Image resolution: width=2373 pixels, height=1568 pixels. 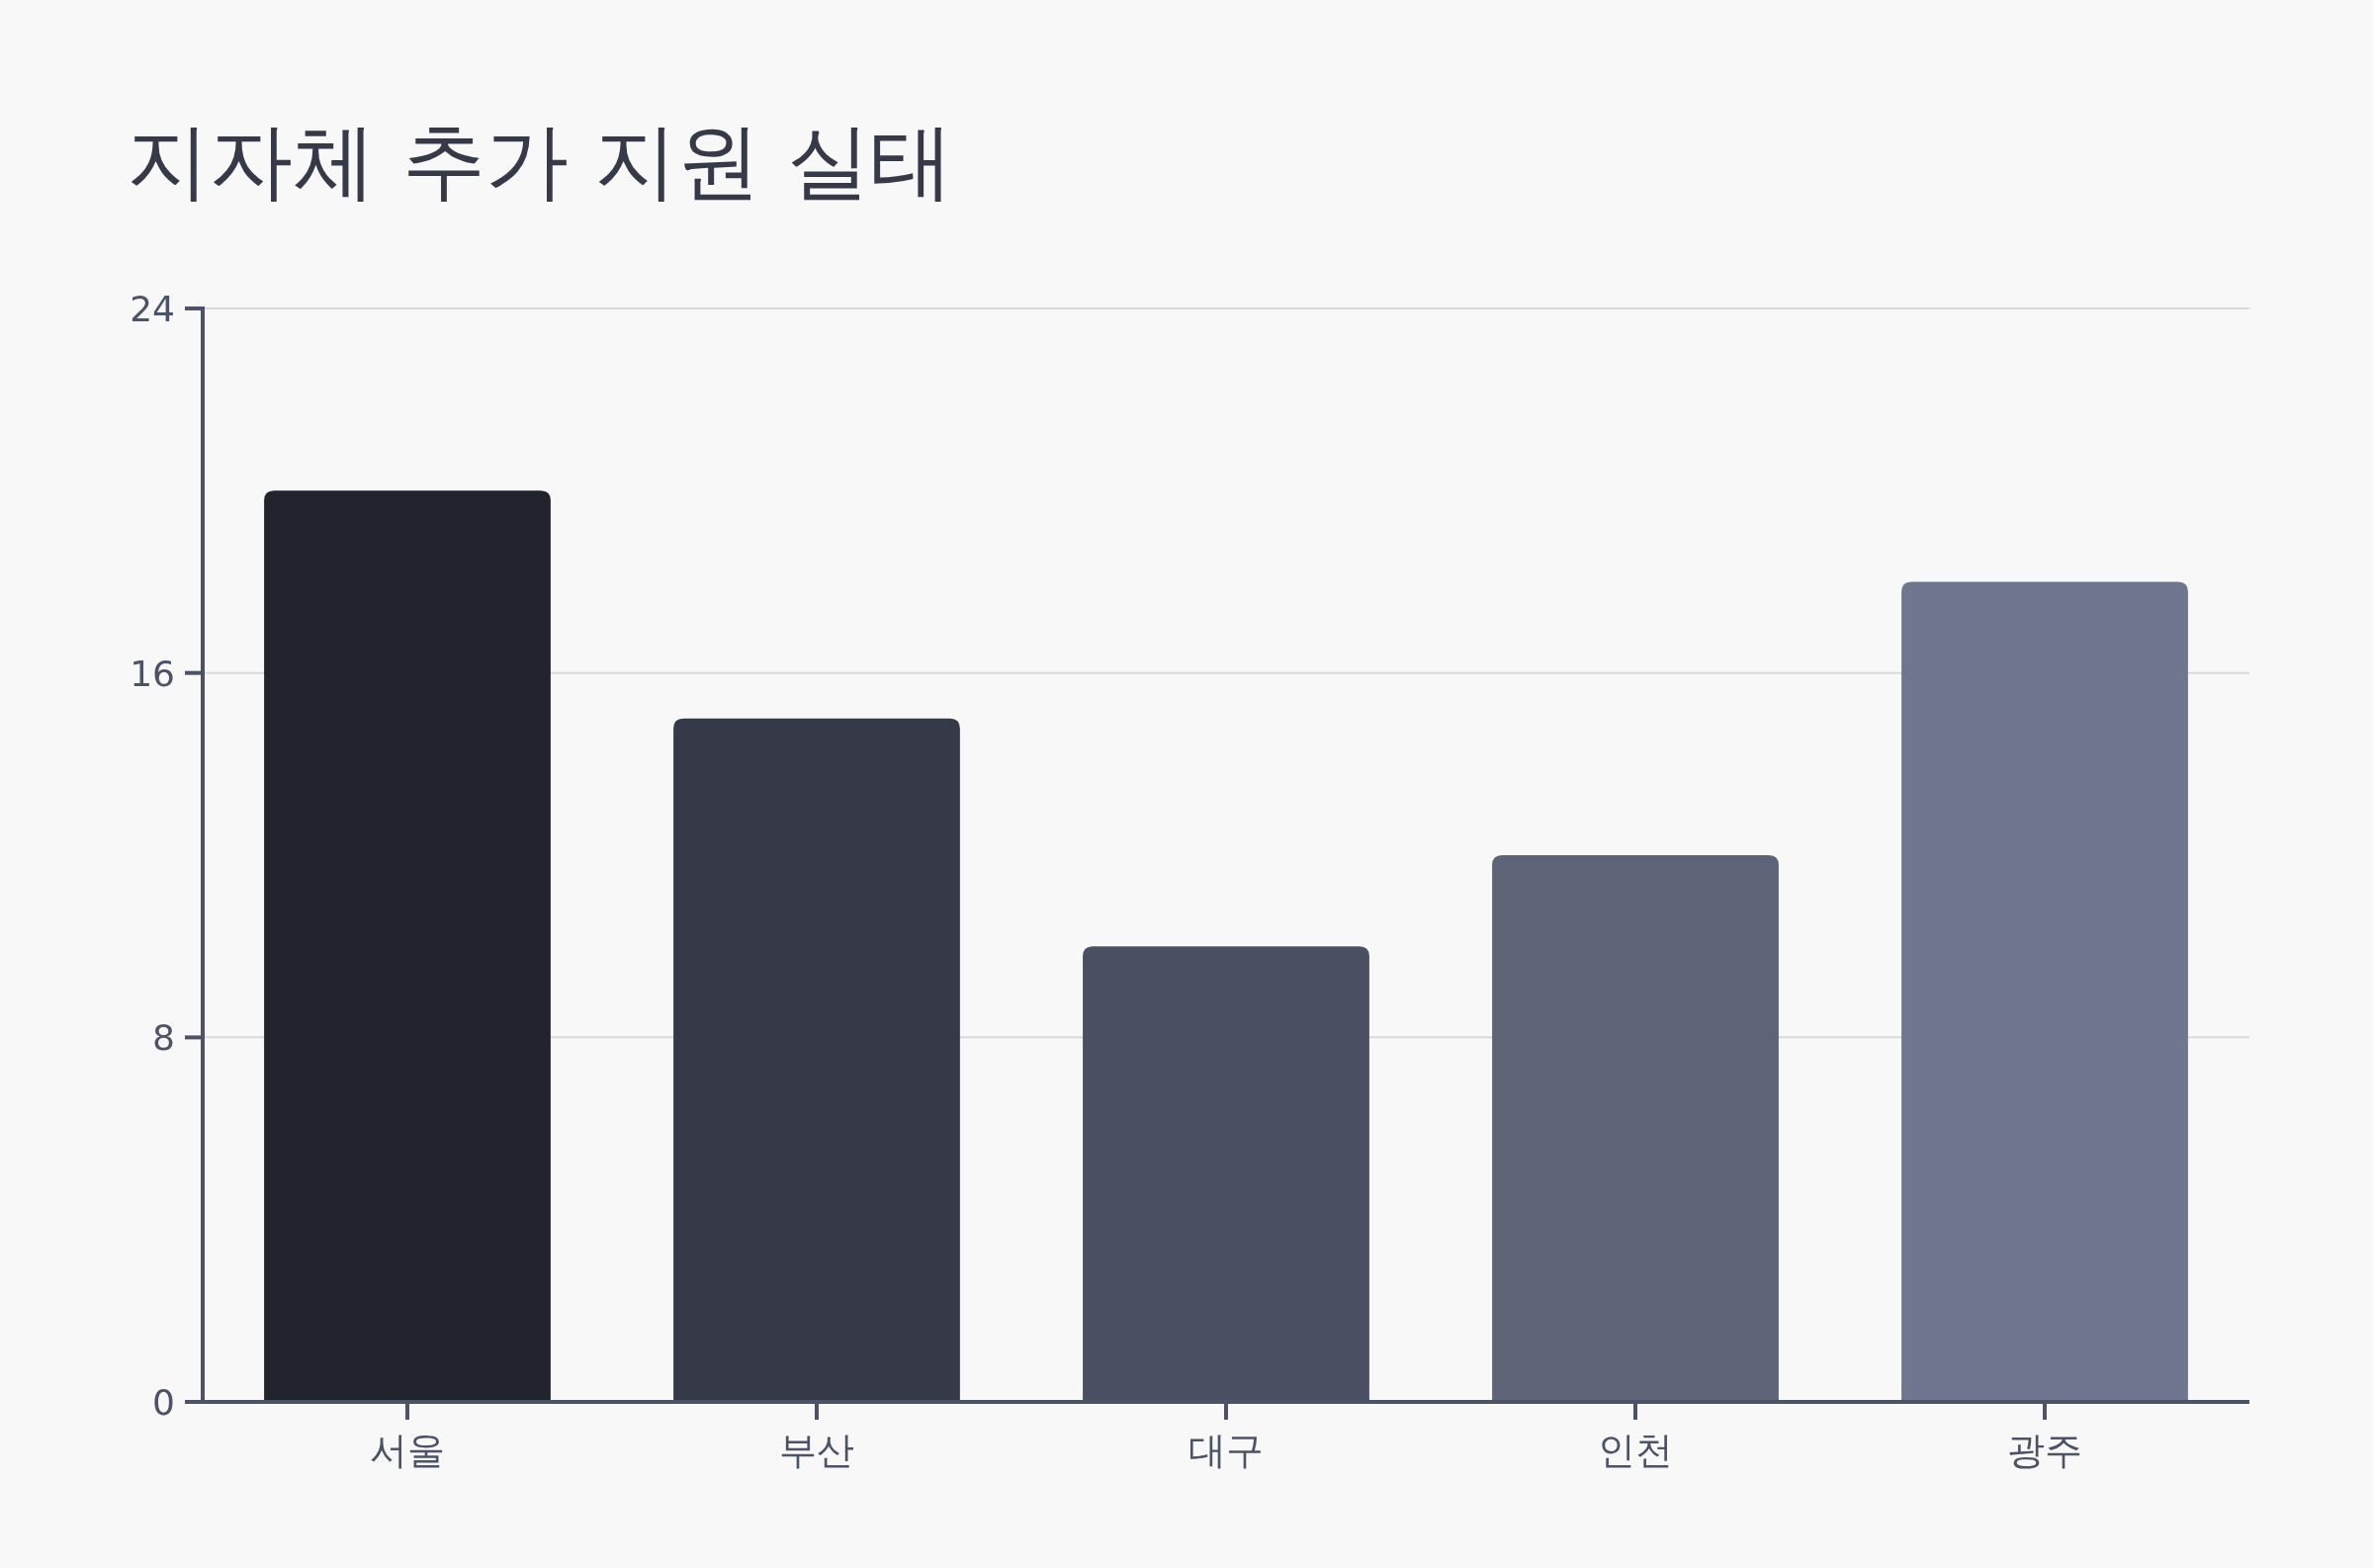 What do you see at coordinates (540, 161) in the screenshot?
I see `chart-title: 지자체 추가 지원 실태` at bounding box center [540, 161].